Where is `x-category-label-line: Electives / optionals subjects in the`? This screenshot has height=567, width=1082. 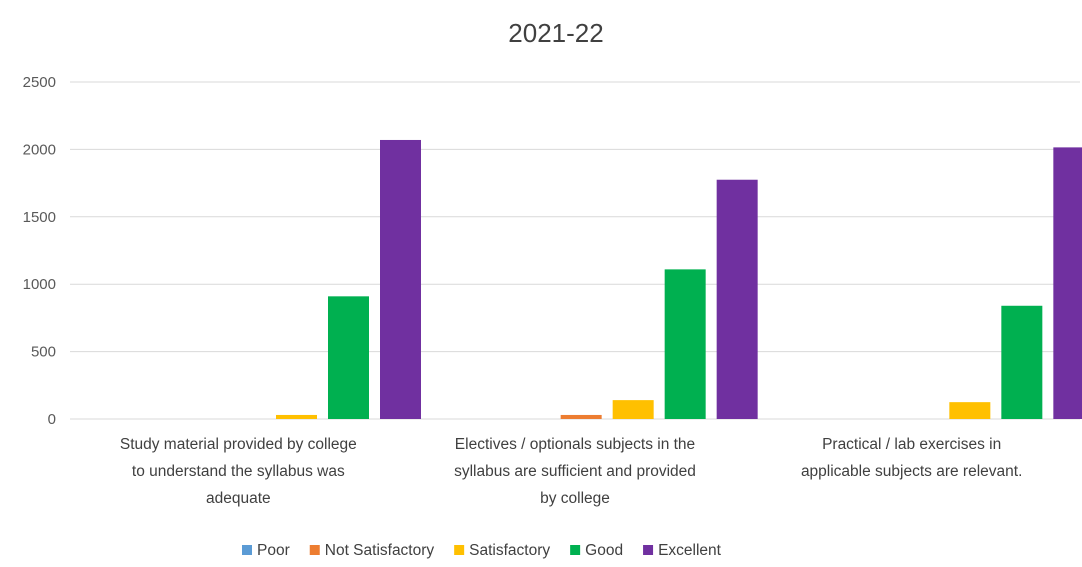 x-category-label-line: Electives / optionals subjects in the is located at coordinates (575, 444).